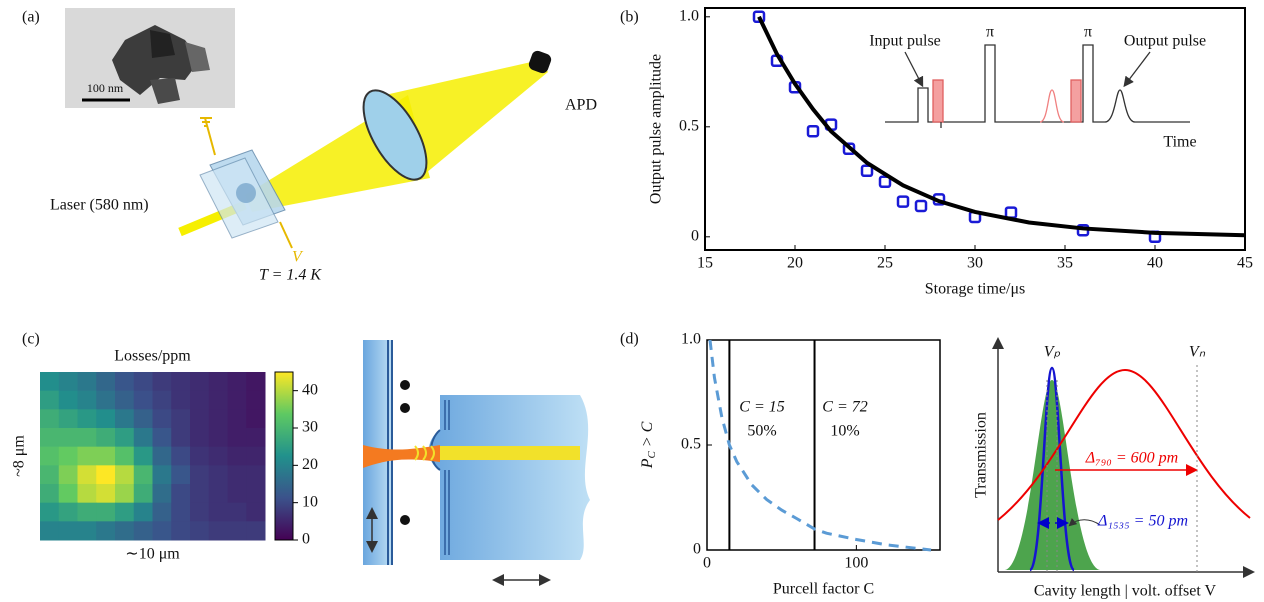  I want to click on x-tick-label: 45, so click(1245, 263).